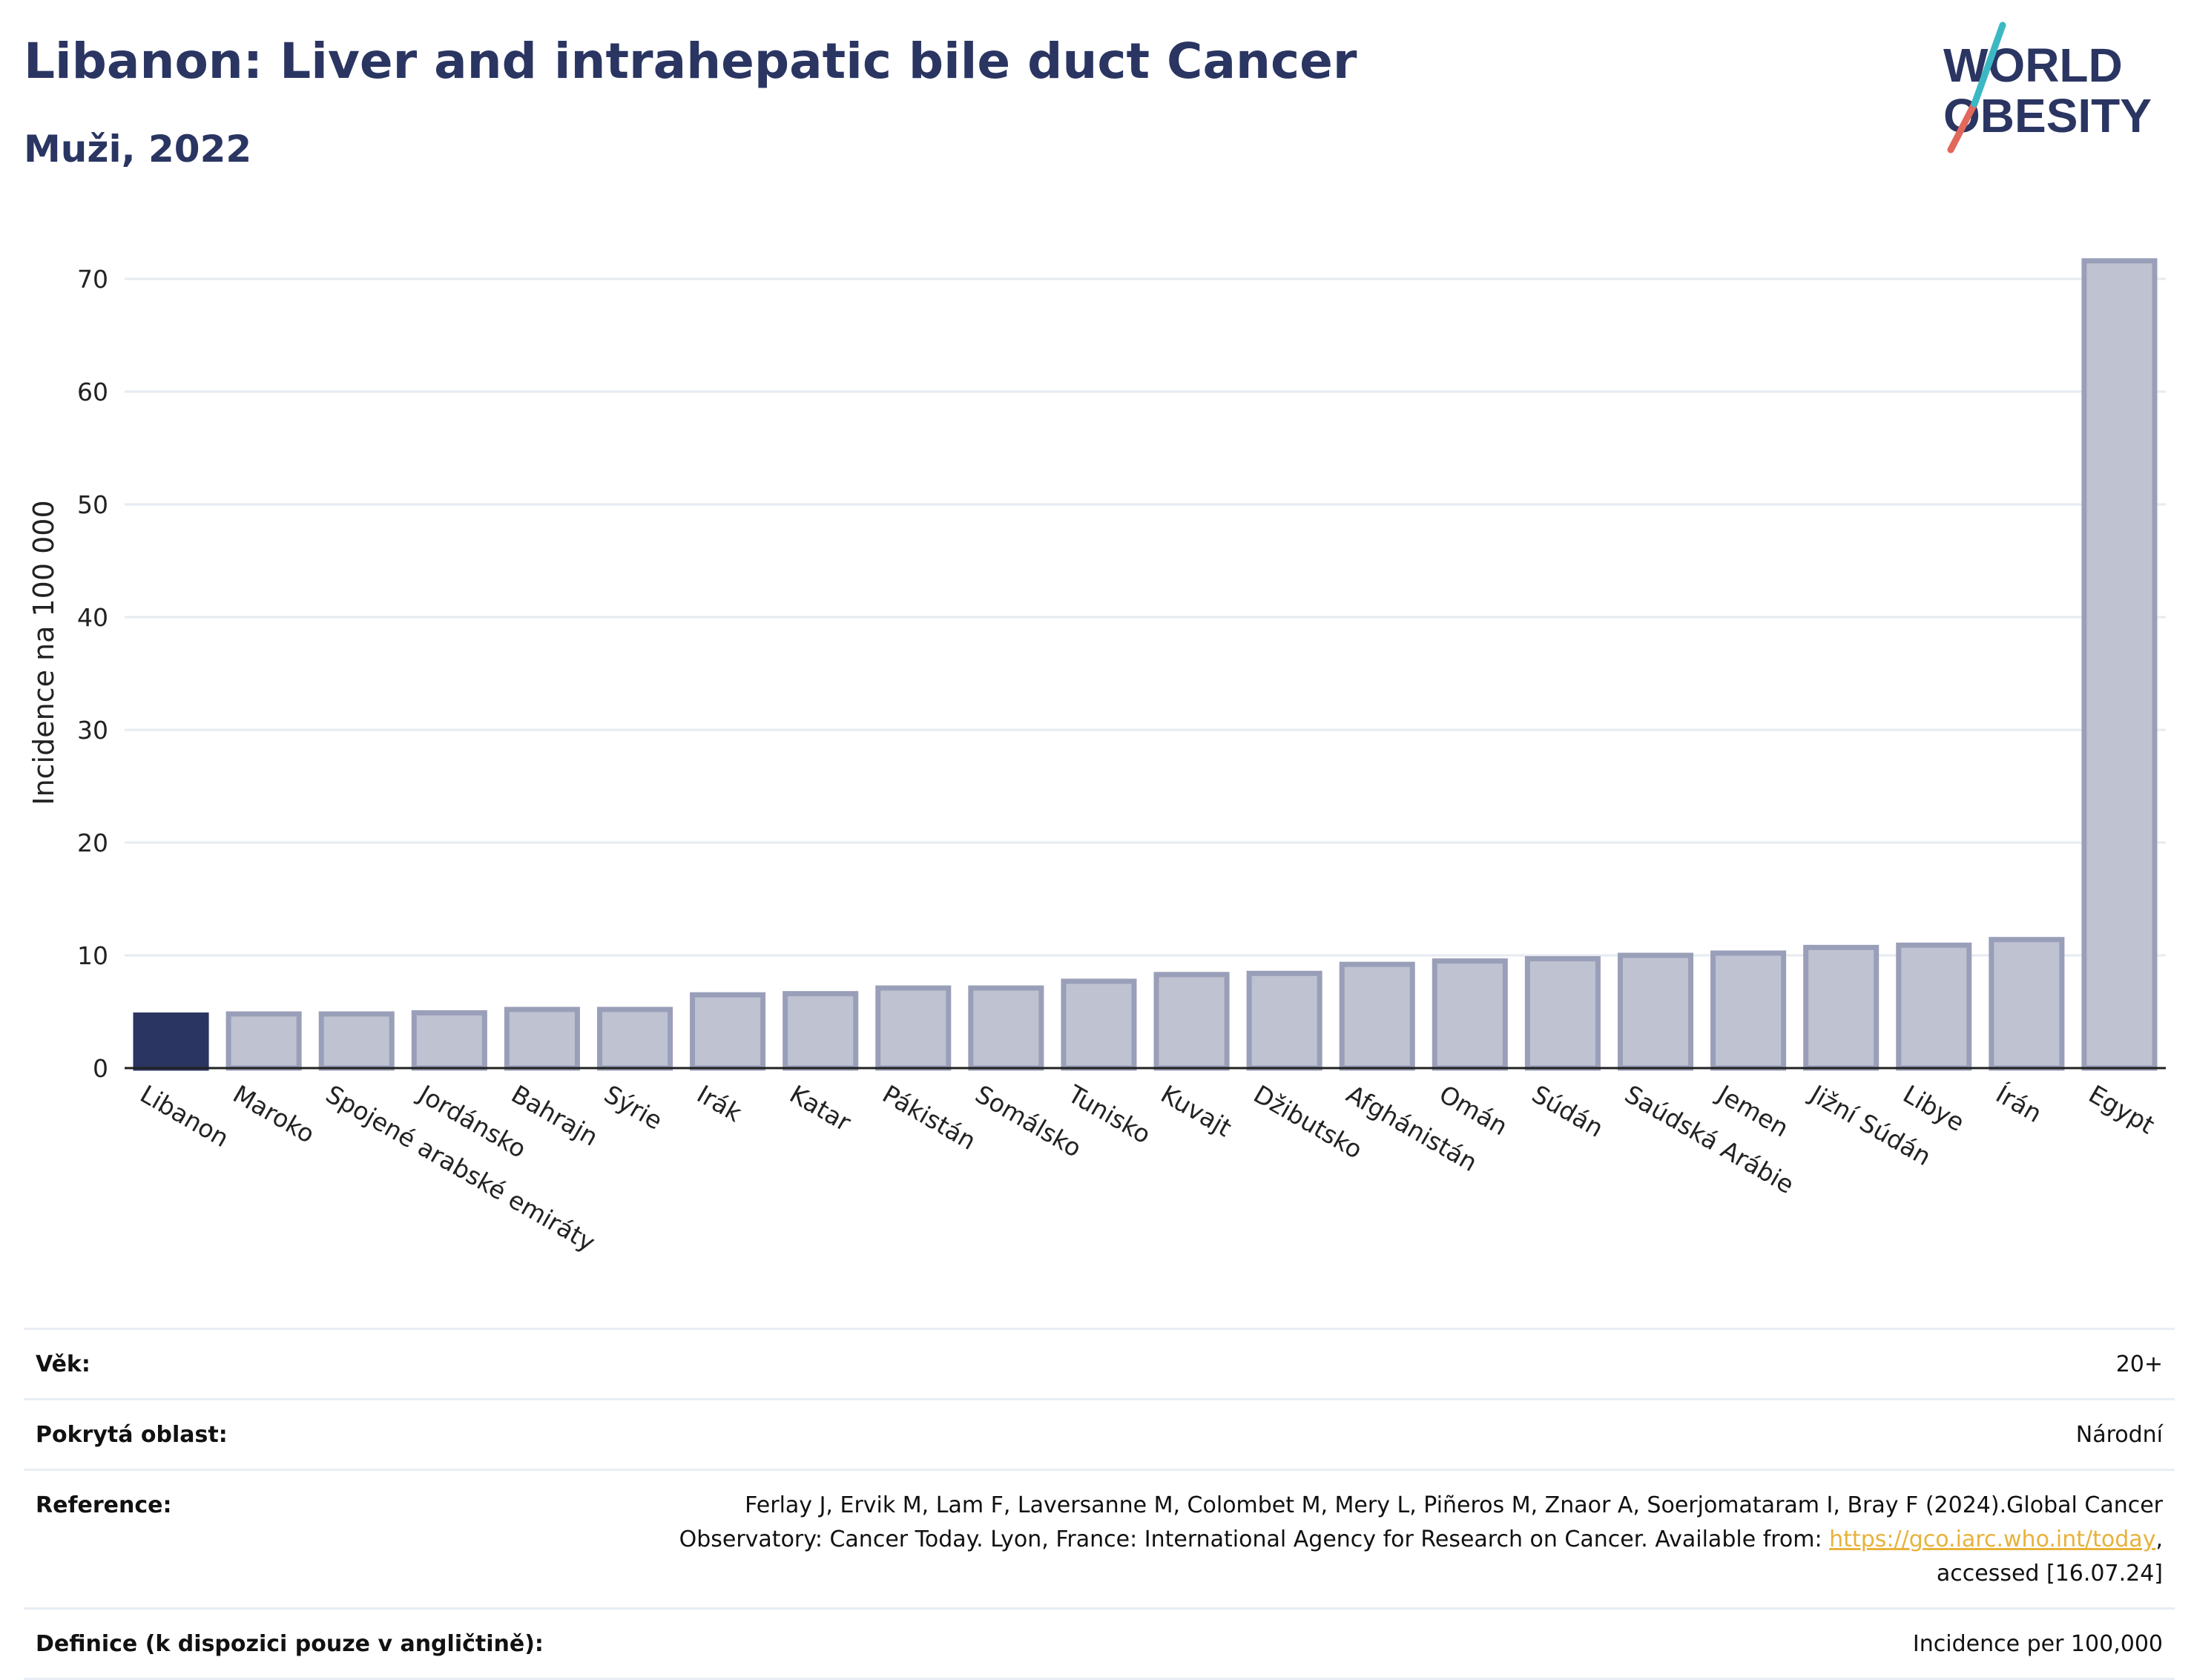  Describe the element at coordinates (2037, 1644) in the screenshot. I see `definition-value: Incidence per 100,000` at that location.